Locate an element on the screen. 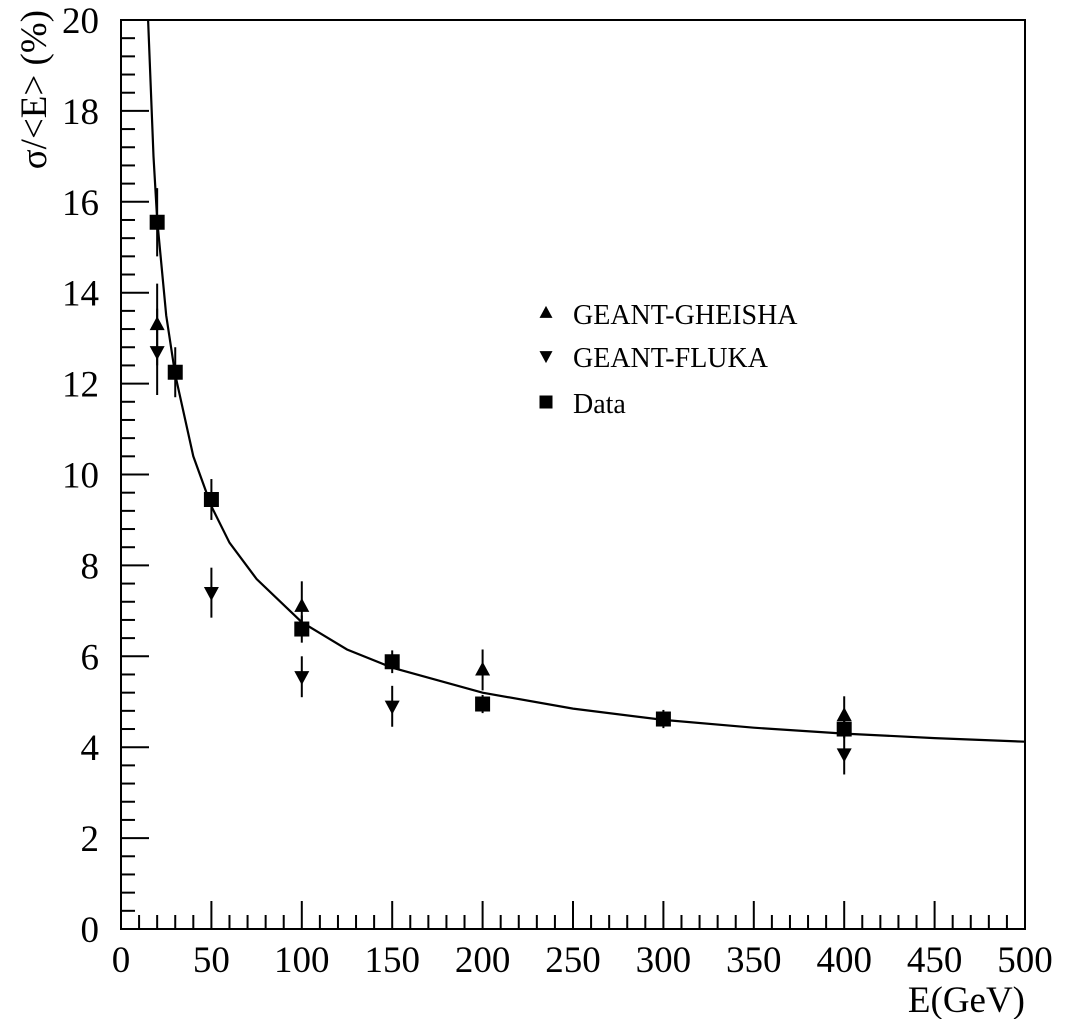 This screenshot has width=1068, height=1019. legend-item: GEANT-GHEISHA is located at coordinates (668, 315).